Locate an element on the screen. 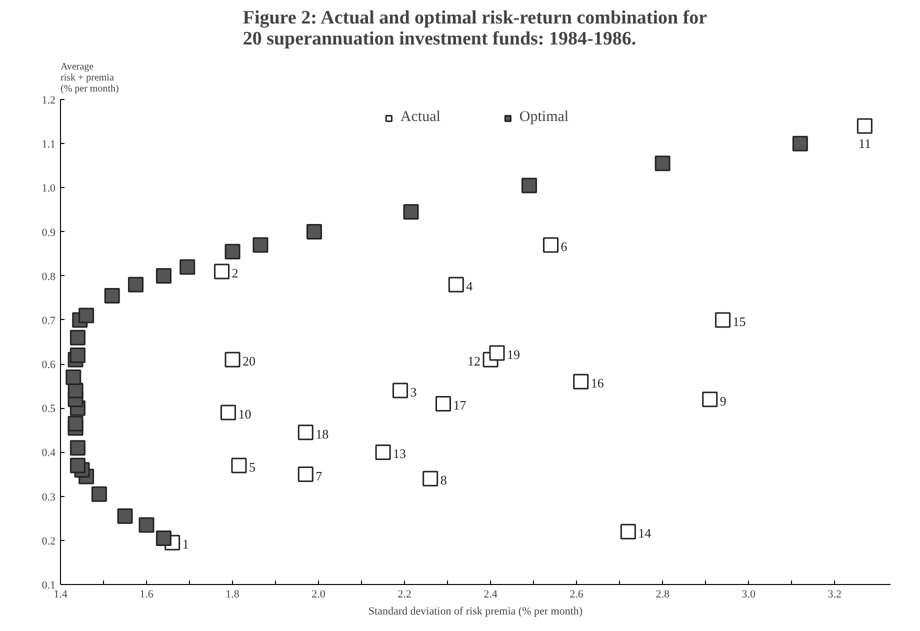 This screenshot has width=920, height=631. x-tick-label: 2.0 is located at coordinates (319, 594).